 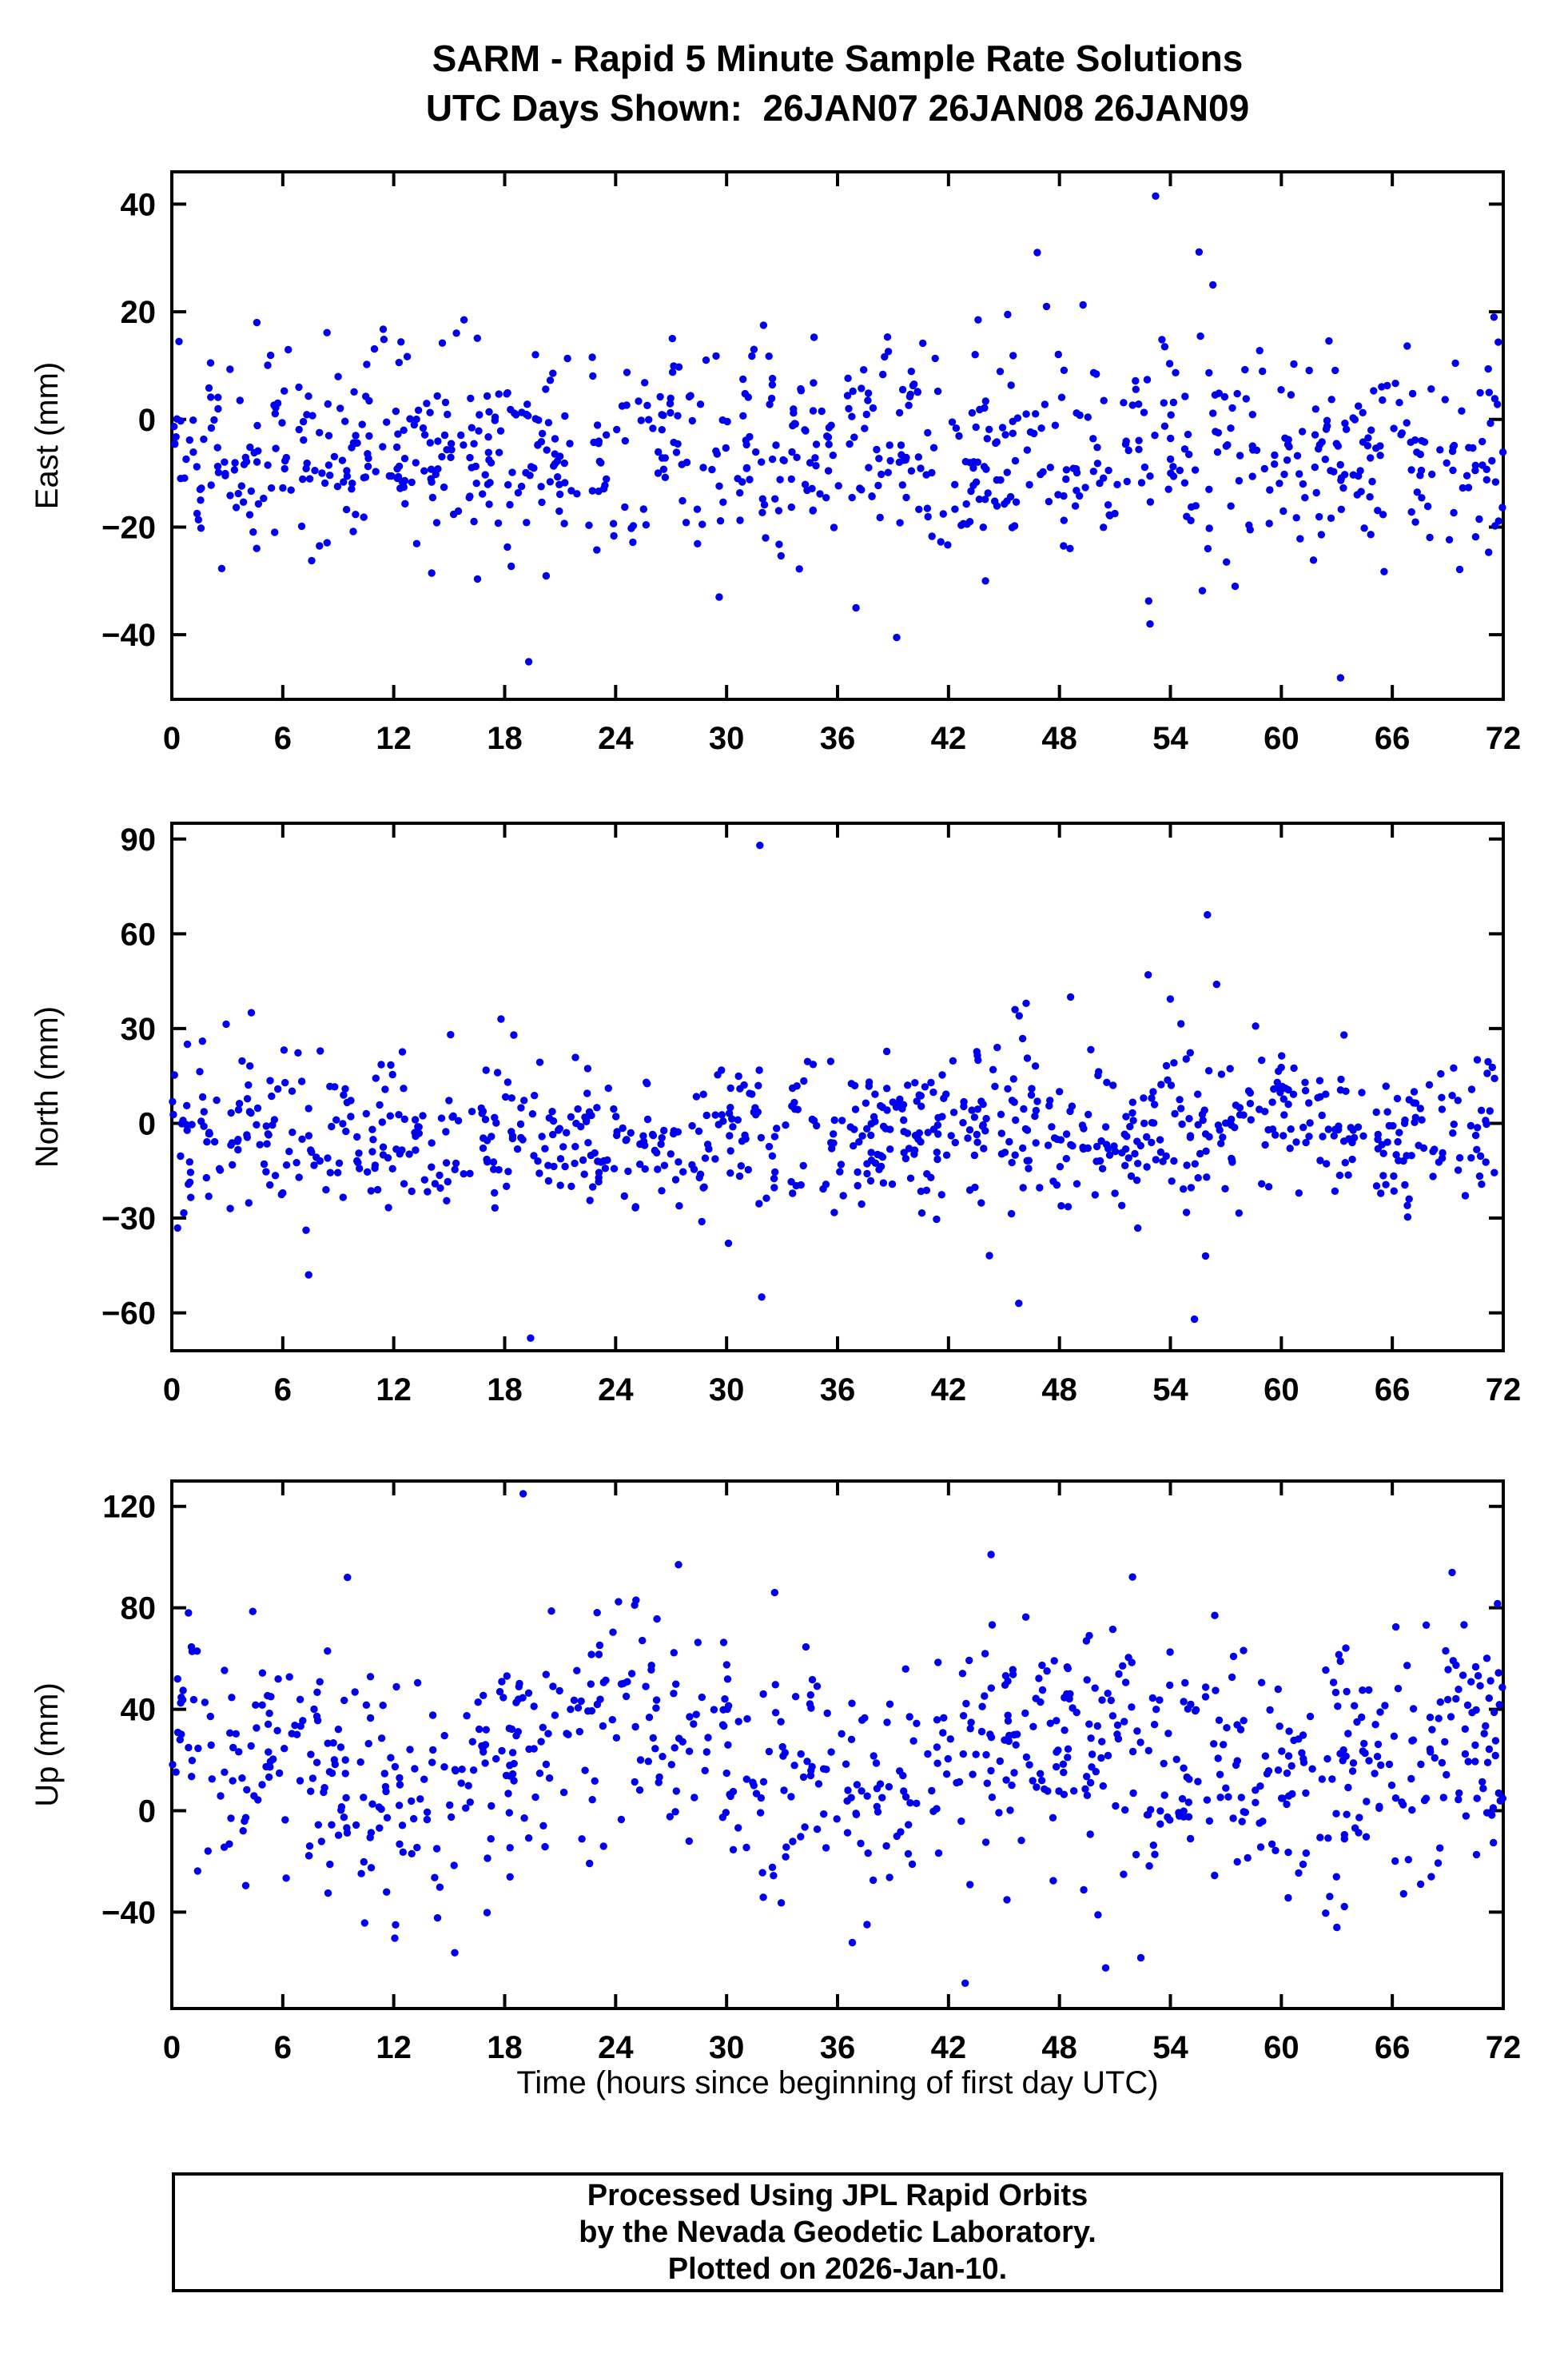 What do you see at coordinates (1504, 738) in the screenshot?
I see `x-tick-label: 72` at bounding box center [1504, 738].